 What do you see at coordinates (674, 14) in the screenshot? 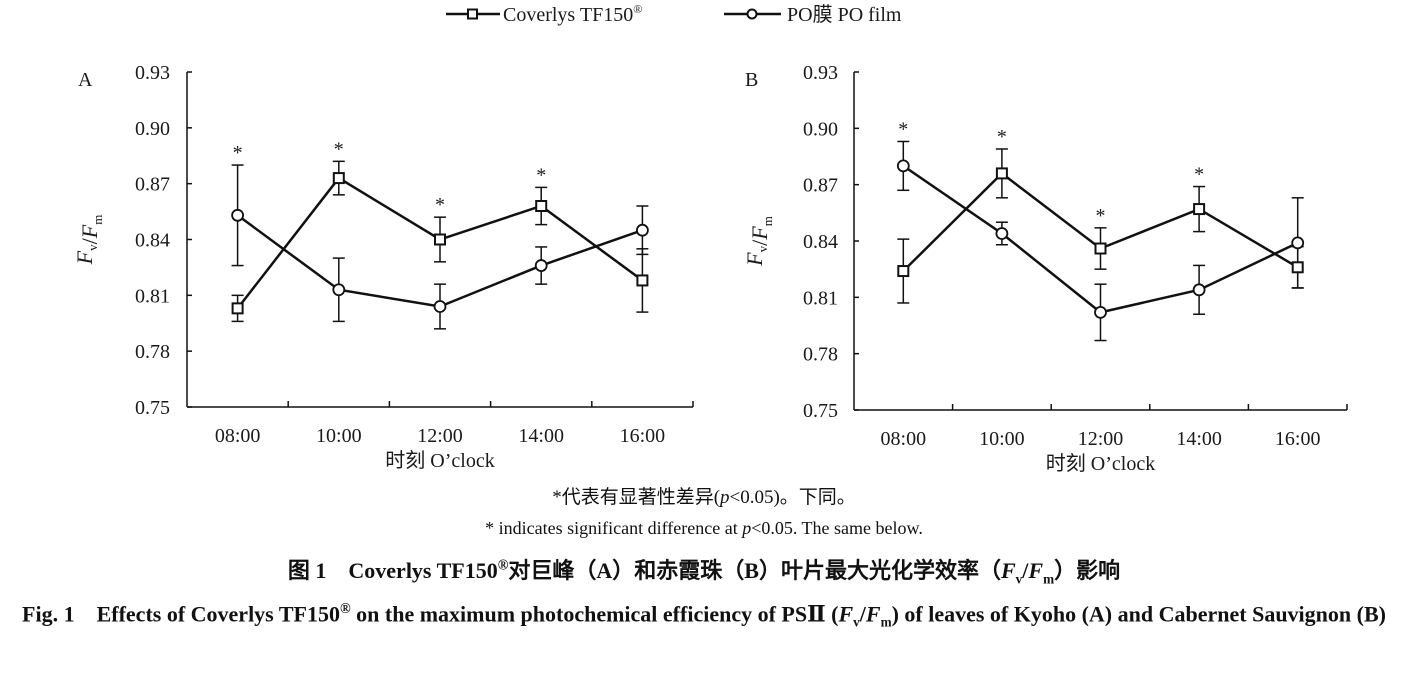
I see `legend: Coverlys TF150® PO膜 PO film` at bounding box center [674, 14].